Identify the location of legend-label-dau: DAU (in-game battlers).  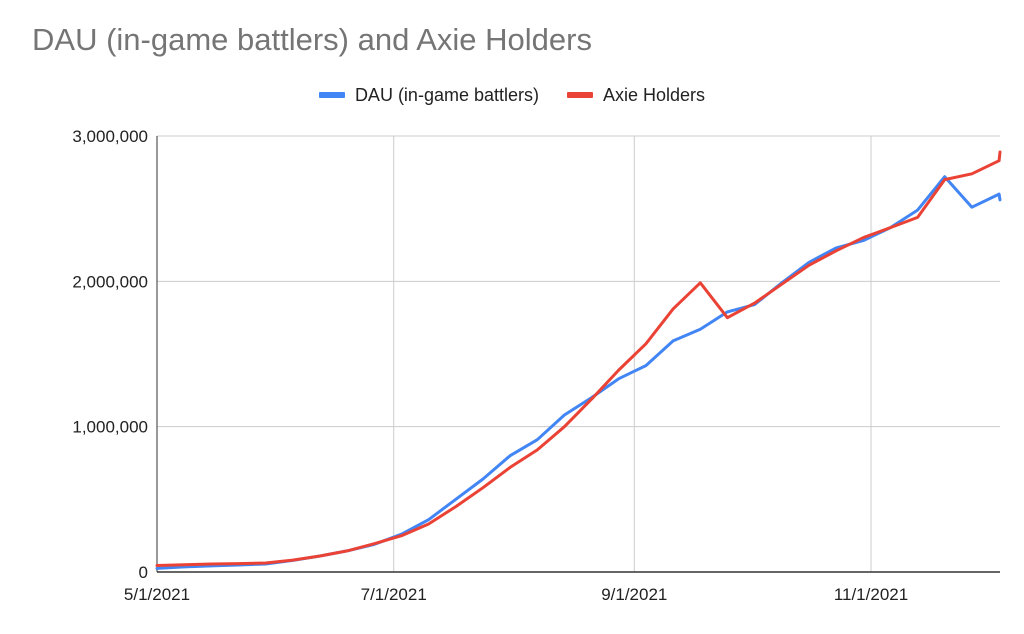
(446, 94).